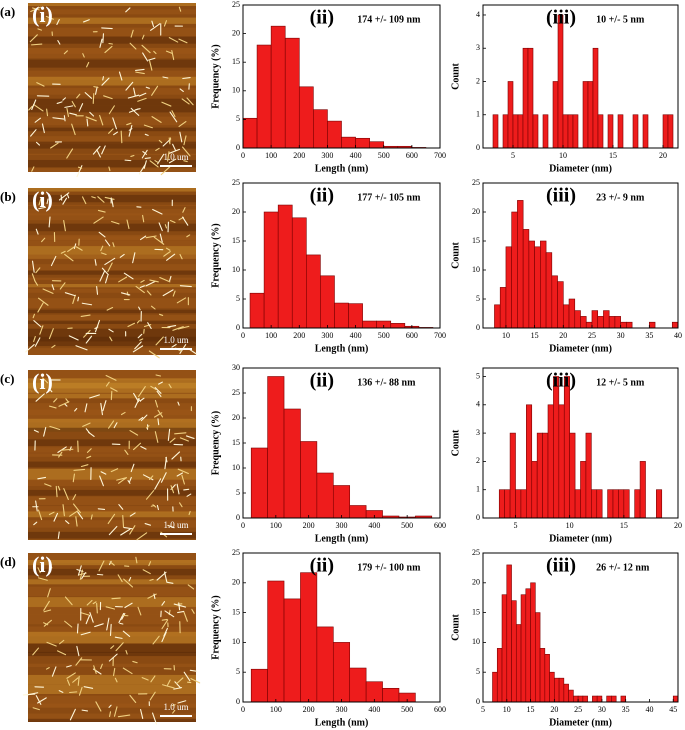 The image size is (685, 730). I want to click on y-tick-label: 15, so click(236, 611).